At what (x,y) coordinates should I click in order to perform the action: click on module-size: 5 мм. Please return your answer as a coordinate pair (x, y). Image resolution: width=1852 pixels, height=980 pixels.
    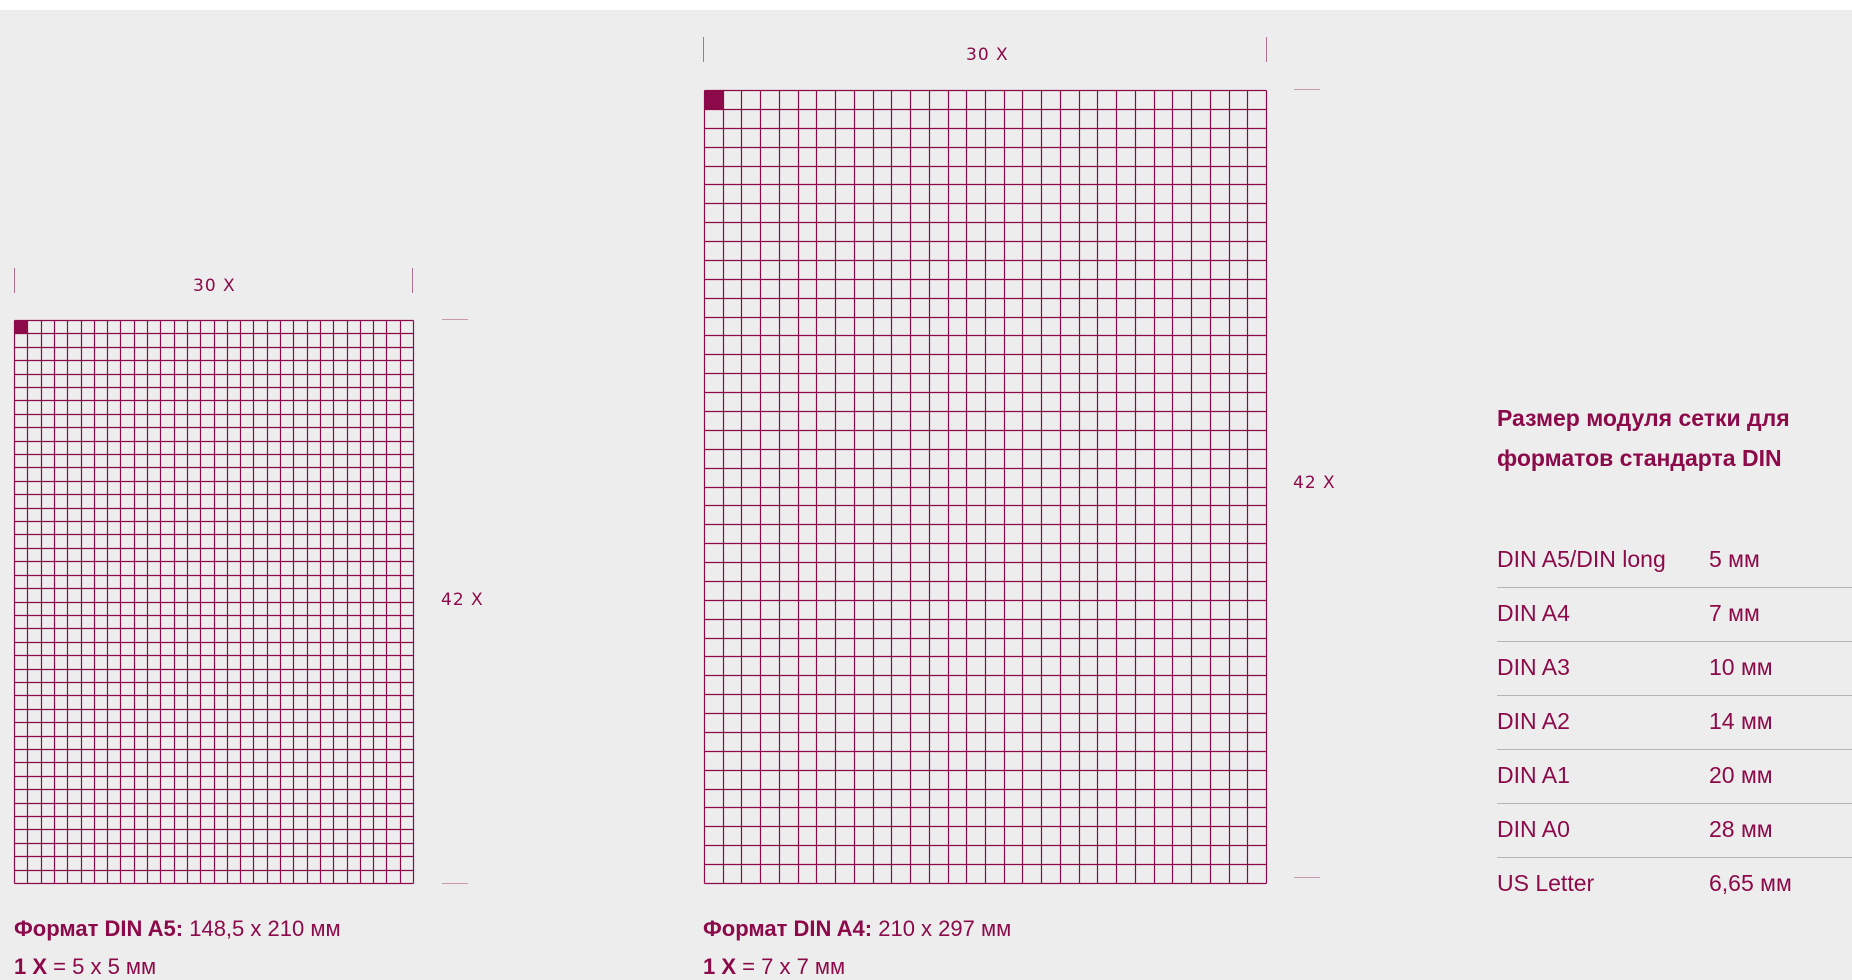
    Looking at the image, I should click on (1734, 559).